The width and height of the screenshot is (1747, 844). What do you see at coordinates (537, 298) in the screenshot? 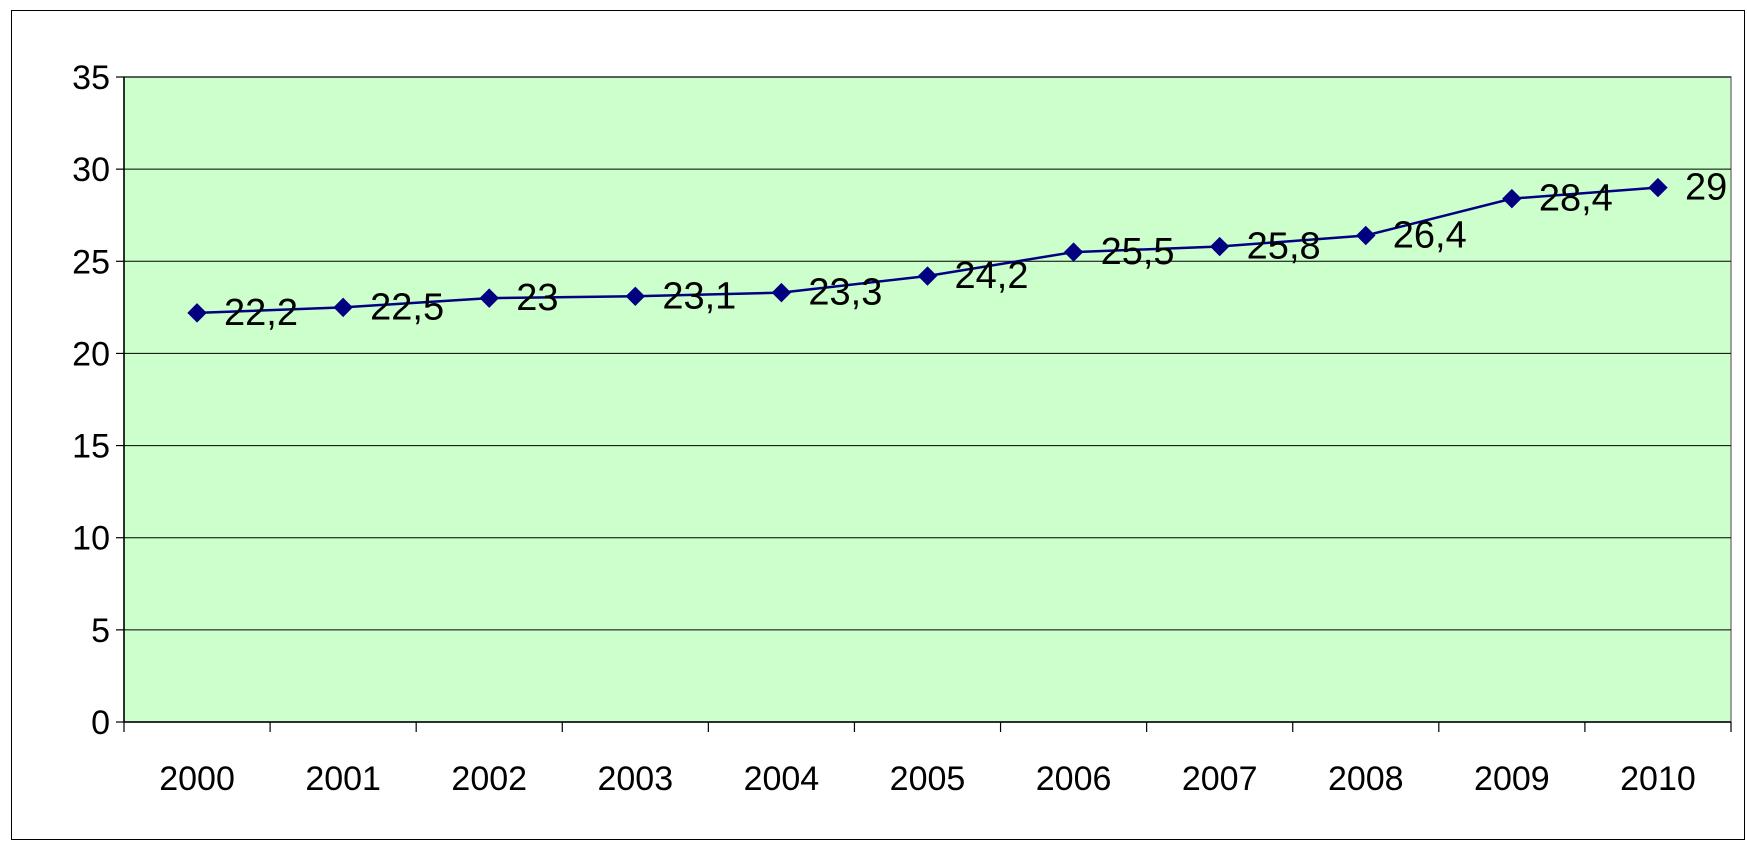
I see `data-label: 23` at bounding box center [537, 298].